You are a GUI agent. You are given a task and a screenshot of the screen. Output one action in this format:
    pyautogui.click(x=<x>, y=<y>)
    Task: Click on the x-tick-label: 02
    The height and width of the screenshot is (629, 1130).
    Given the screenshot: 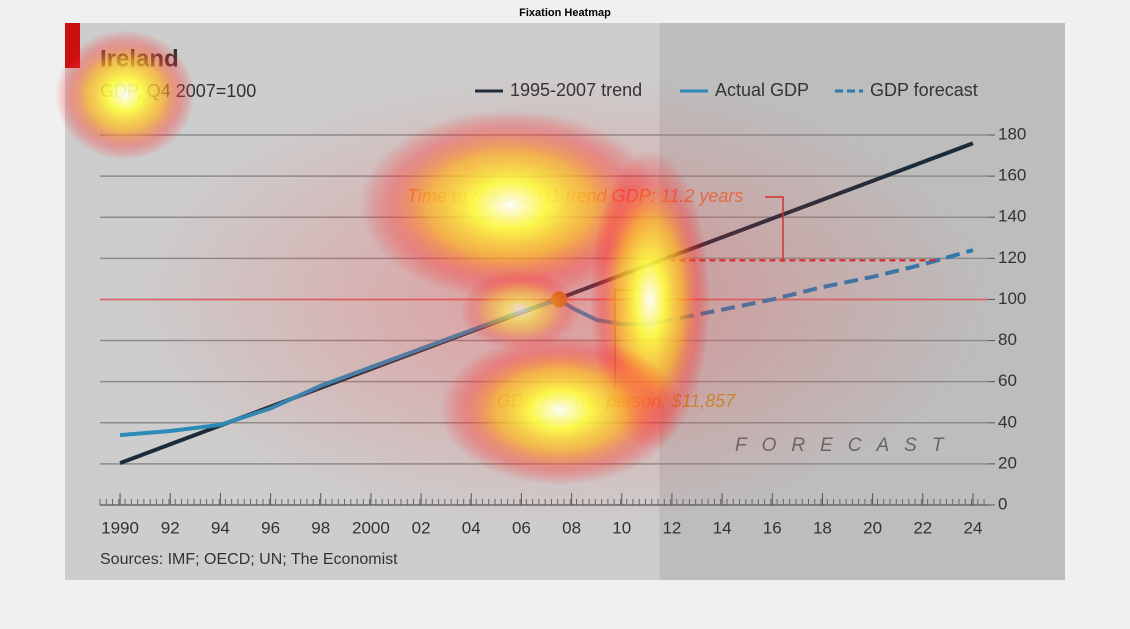 What is the action you would take?
    pyautogui.click(x=421, y=527)
    